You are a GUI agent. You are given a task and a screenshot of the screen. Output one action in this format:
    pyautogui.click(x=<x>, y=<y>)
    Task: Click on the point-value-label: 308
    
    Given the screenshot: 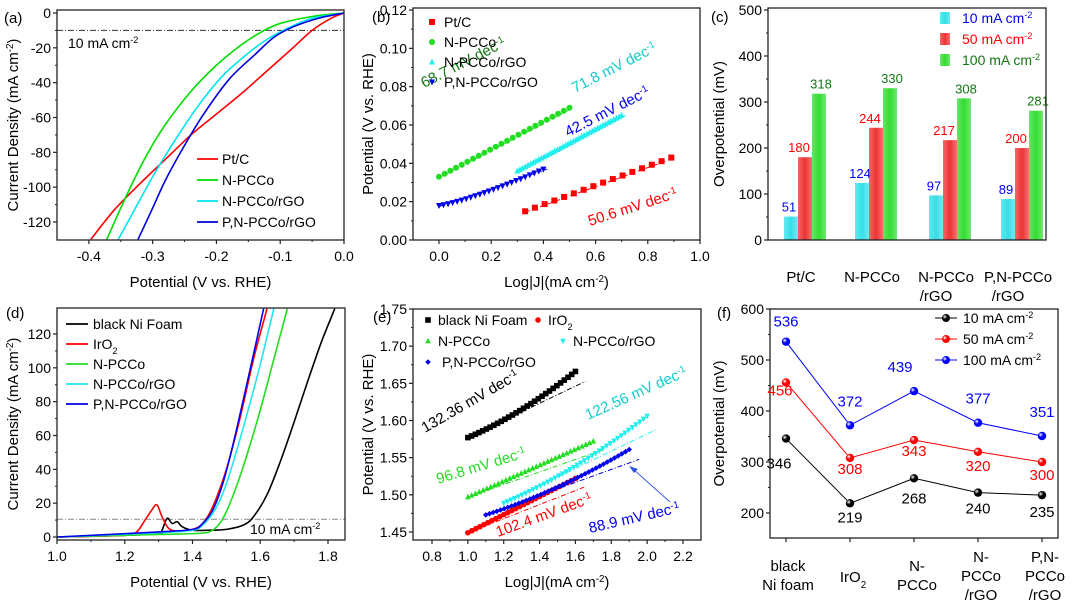 What is the action you would take?
    pyautogui.click(x=849, y=469)
    